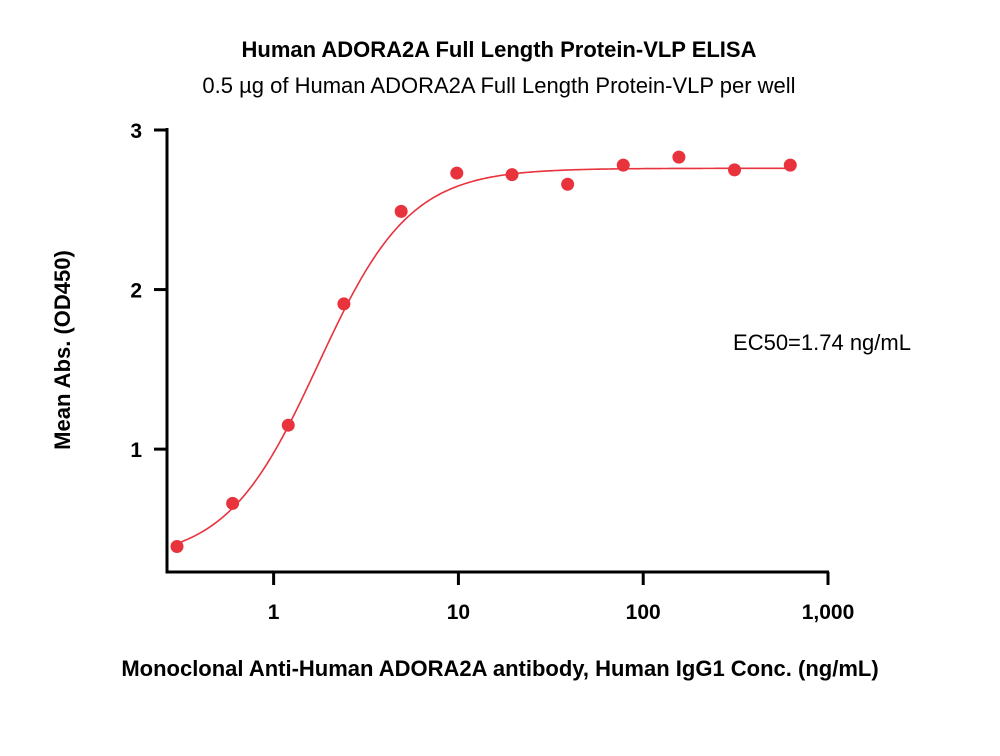 The image size is (1000, 756). I want to click on x-tick-label: 100, so click(643, 612).